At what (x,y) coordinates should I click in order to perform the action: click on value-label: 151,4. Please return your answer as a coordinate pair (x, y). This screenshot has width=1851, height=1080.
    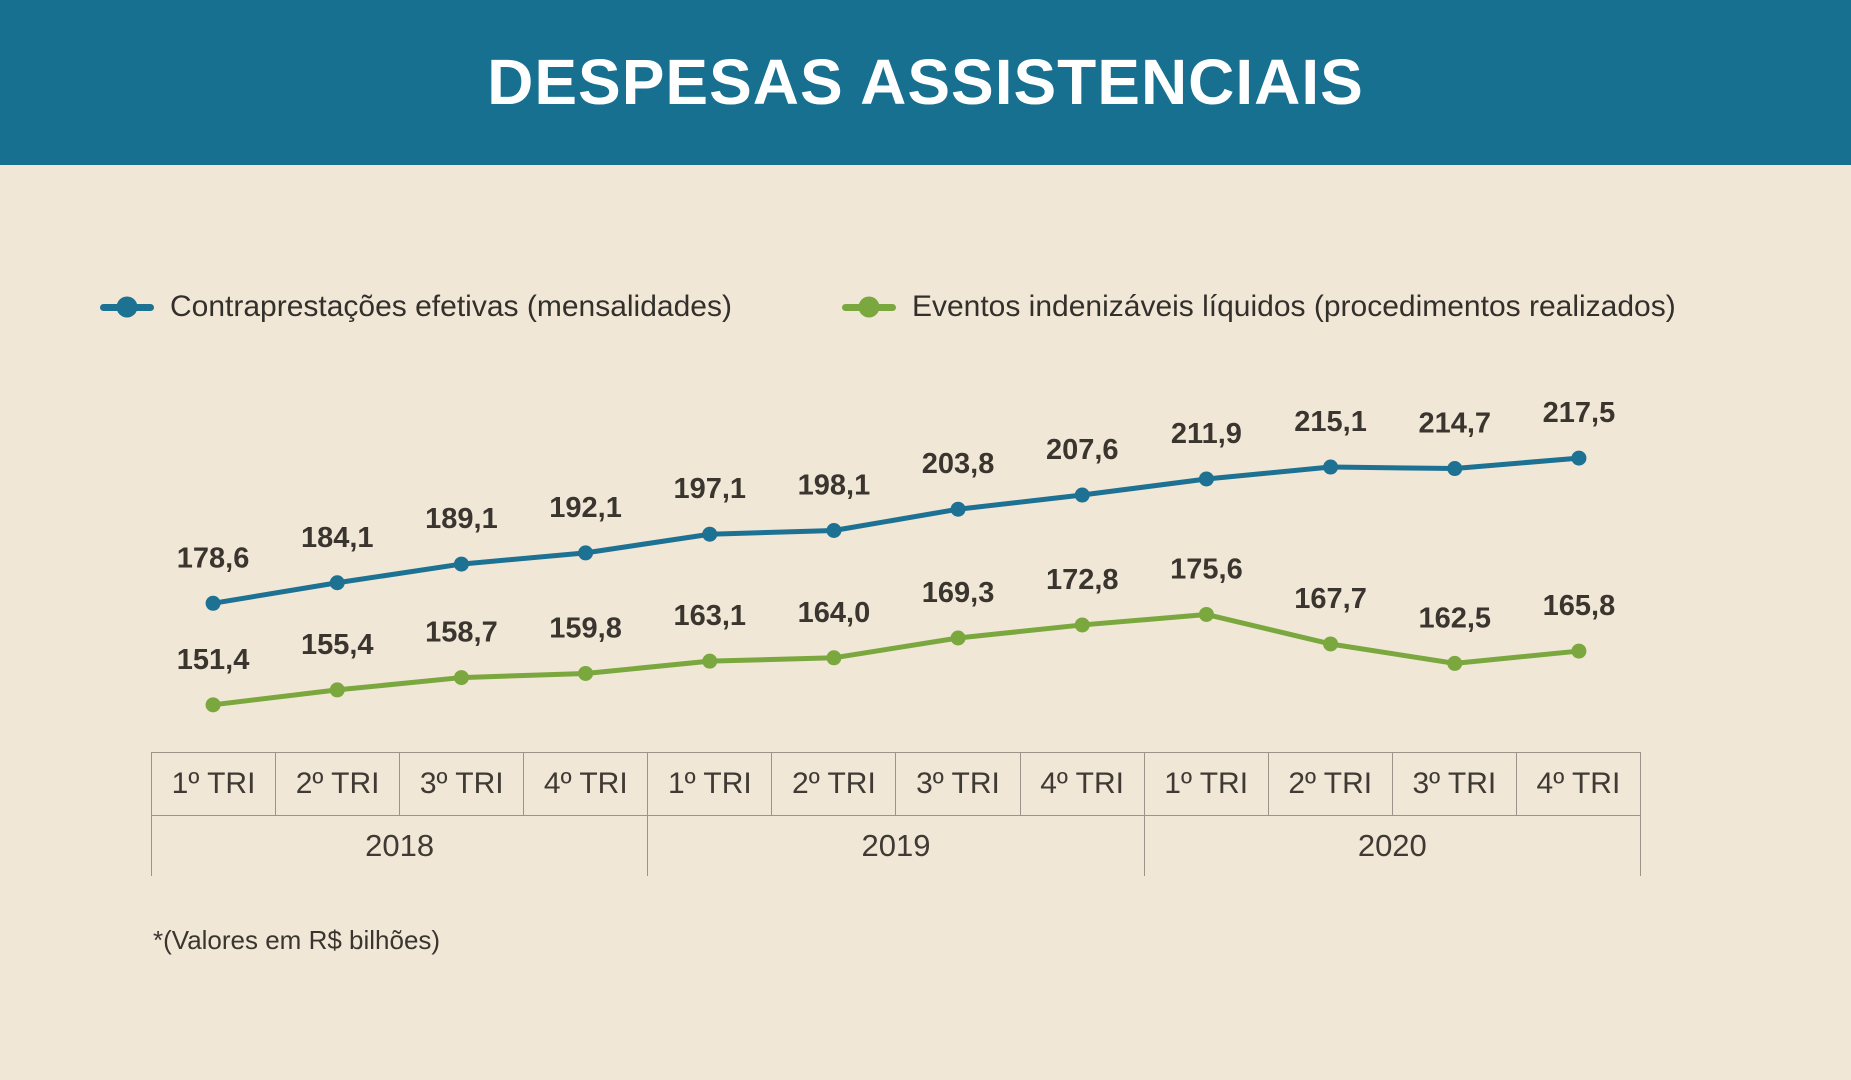
    Looking at the image, I should click on (213, 660).